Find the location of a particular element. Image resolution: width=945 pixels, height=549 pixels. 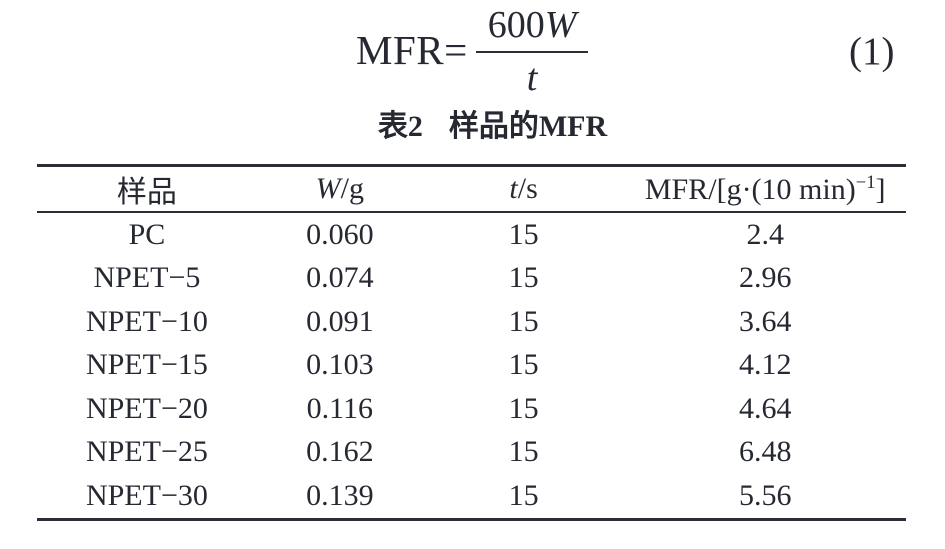

sample-cell: NPET−25 is located at coordinates (146, 452).